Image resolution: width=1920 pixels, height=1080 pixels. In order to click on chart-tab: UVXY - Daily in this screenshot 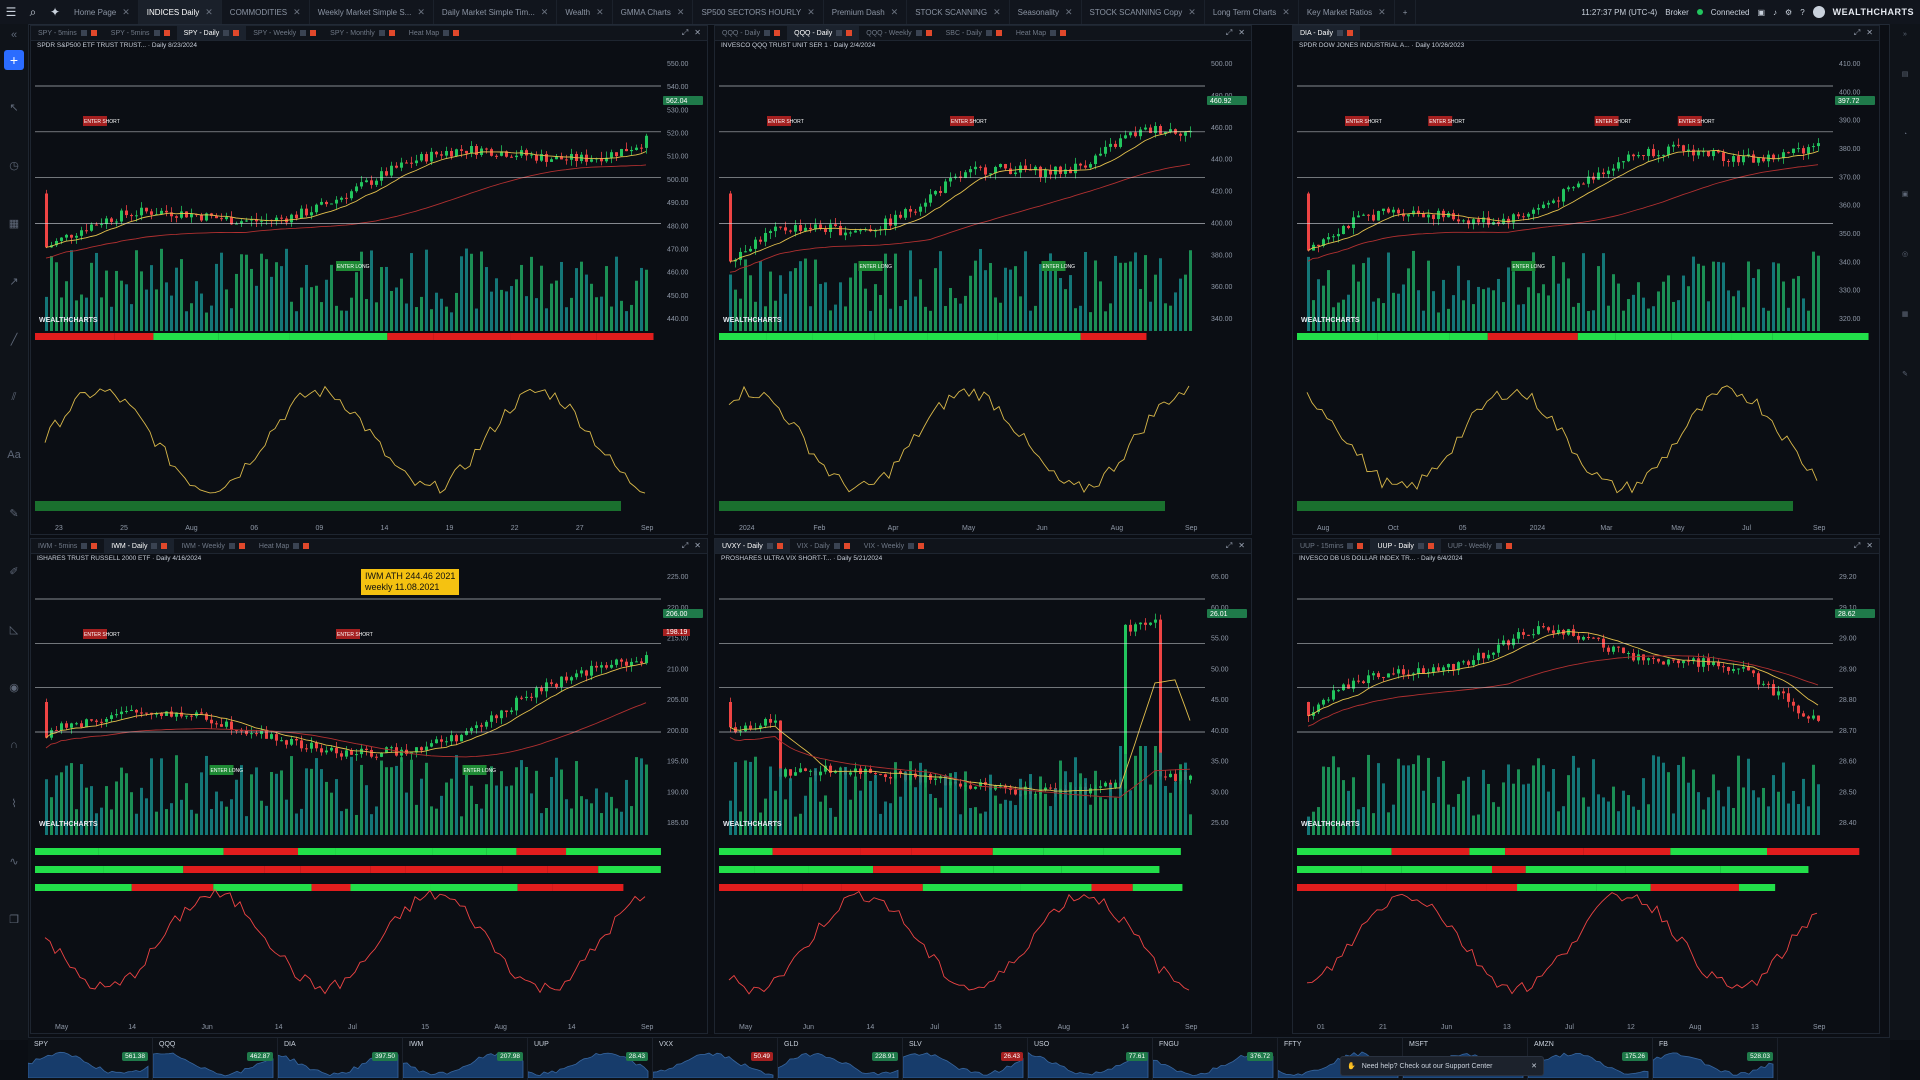, I will do `click(752, 546)`.